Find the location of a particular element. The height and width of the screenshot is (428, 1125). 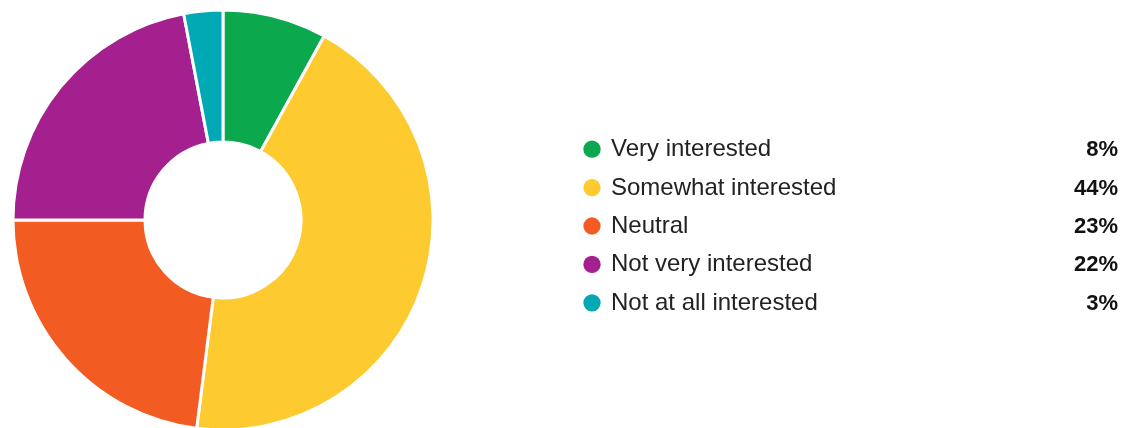

data-label: 22% is located at coordinates (1095, 264).